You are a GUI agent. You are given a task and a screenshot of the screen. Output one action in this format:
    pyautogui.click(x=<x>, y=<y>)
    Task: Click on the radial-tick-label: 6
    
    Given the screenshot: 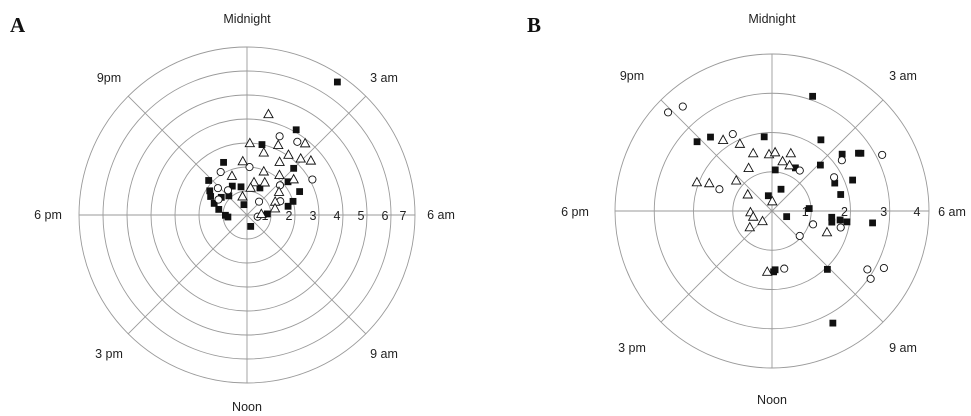 What is the action you would take?
    pyautogui.click(x=385, y=216)
    